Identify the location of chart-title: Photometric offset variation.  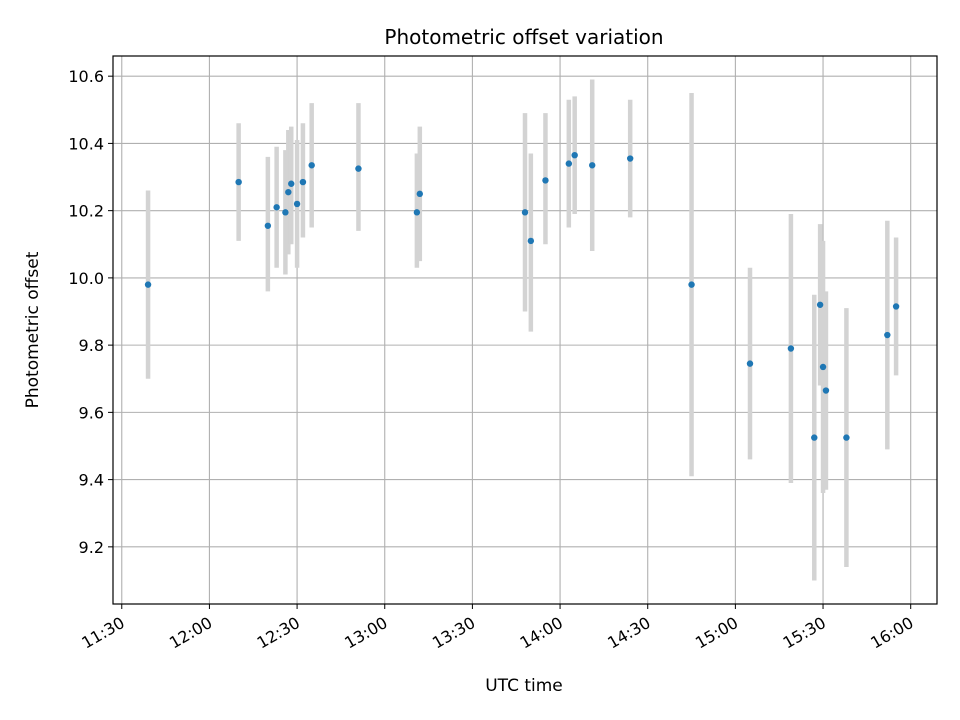
(523, 37).